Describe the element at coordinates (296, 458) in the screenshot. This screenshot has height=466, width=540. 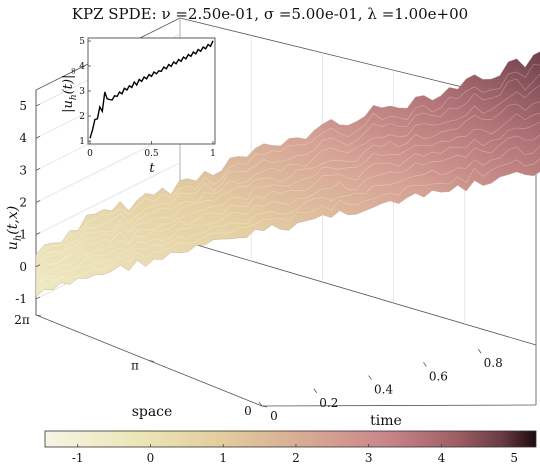
I see `colorbar-tick-label: 2` at that location.